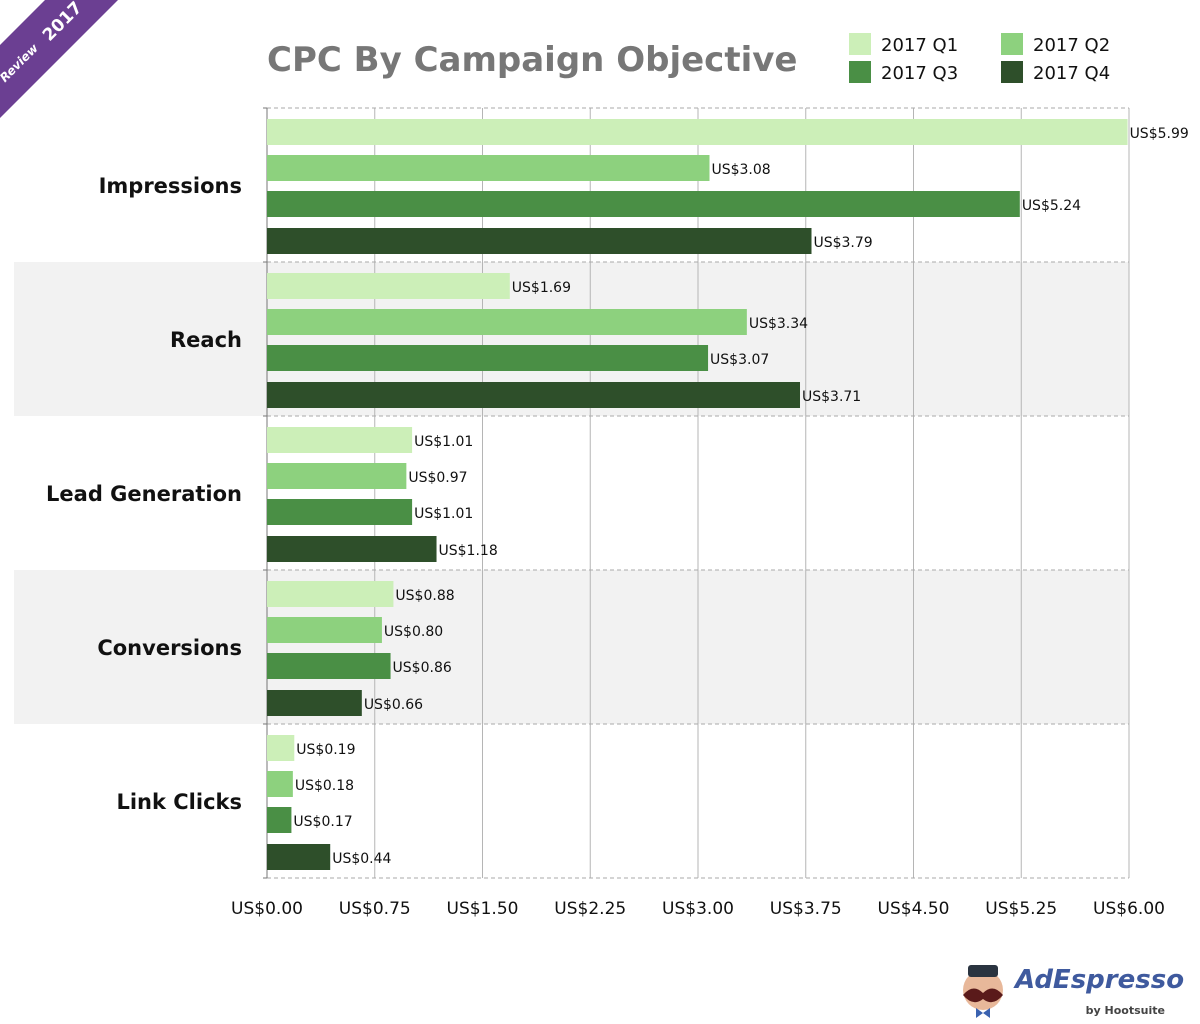  I want to click on logo-sub: by Hootsuite, so click(1125, 1010).